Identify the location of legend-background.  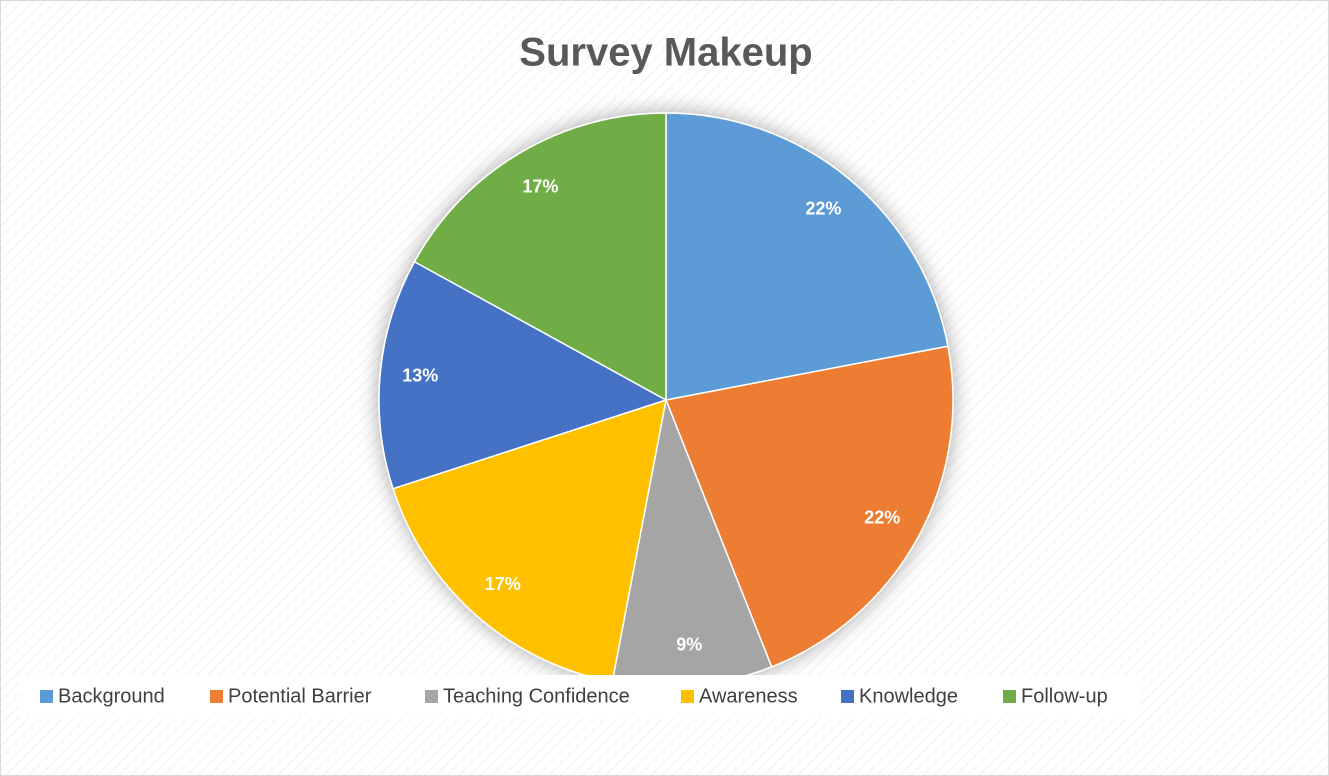
(580, 696).